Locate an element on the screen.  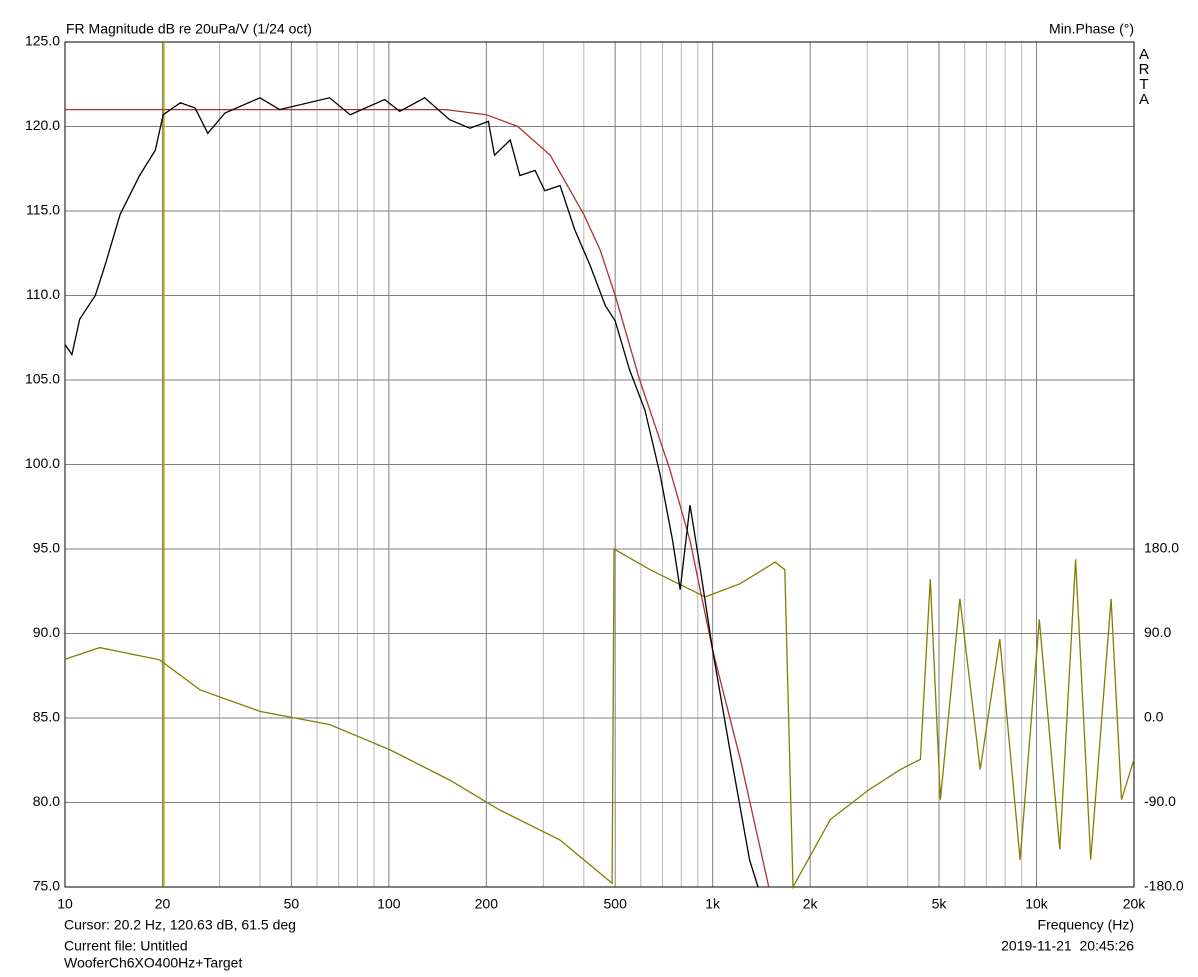
x-tick-label: 1k is located at coordinates (713, 904).